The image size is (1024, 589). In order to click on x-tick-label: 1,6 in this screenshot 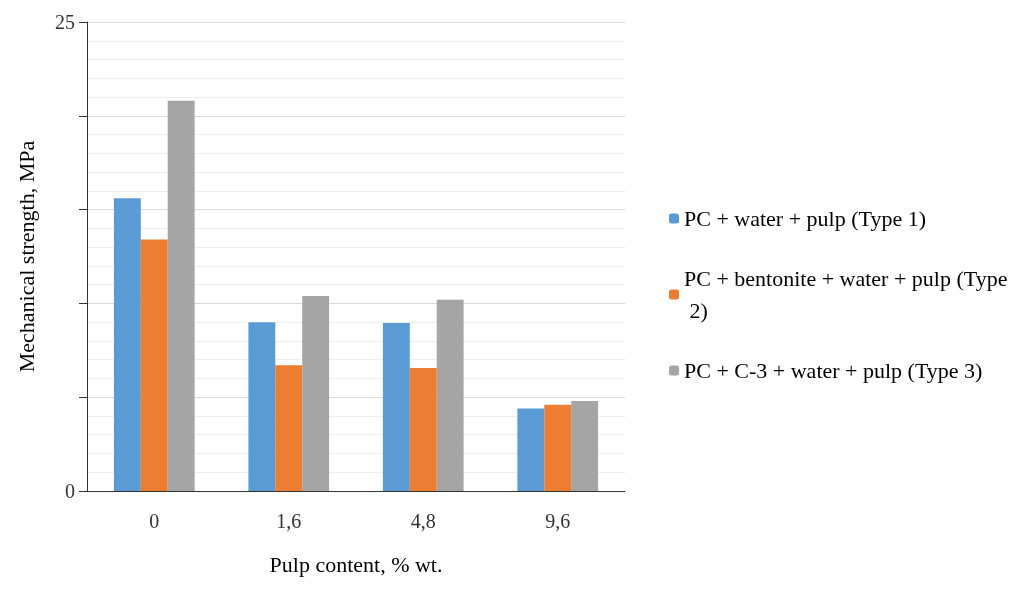, I will do `click(289, 521)`.